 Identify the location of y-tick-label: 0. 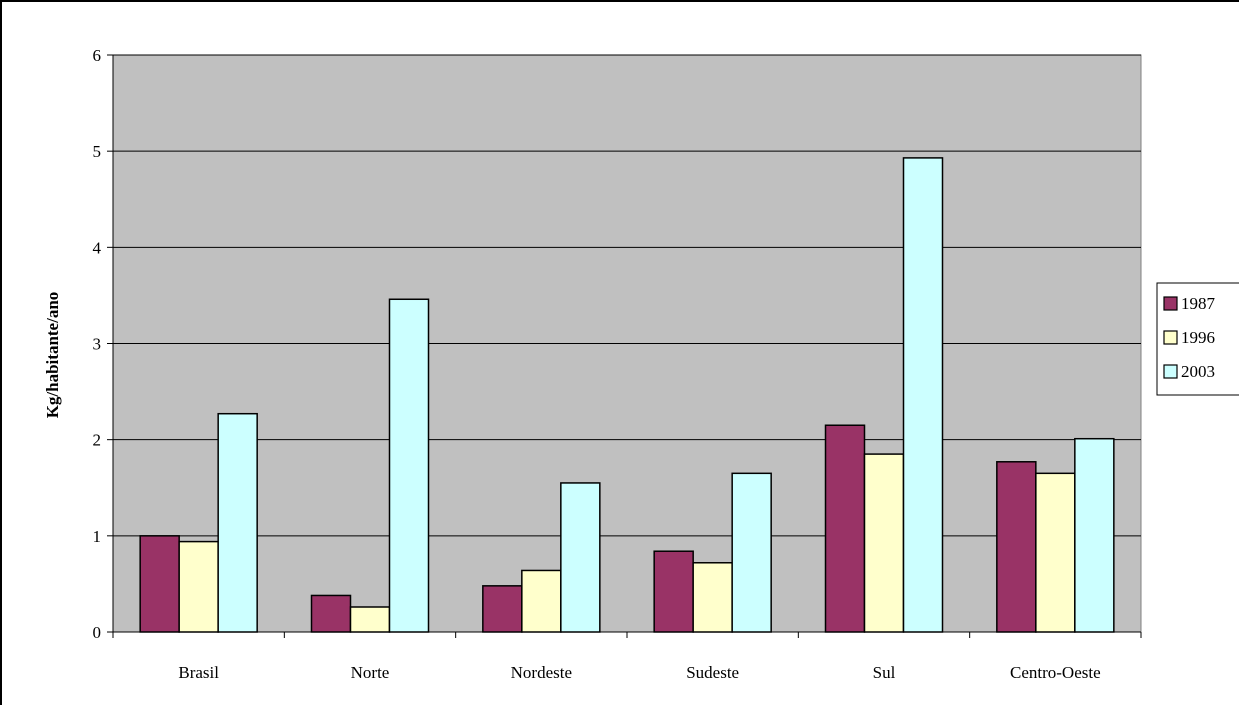
(97, 632).